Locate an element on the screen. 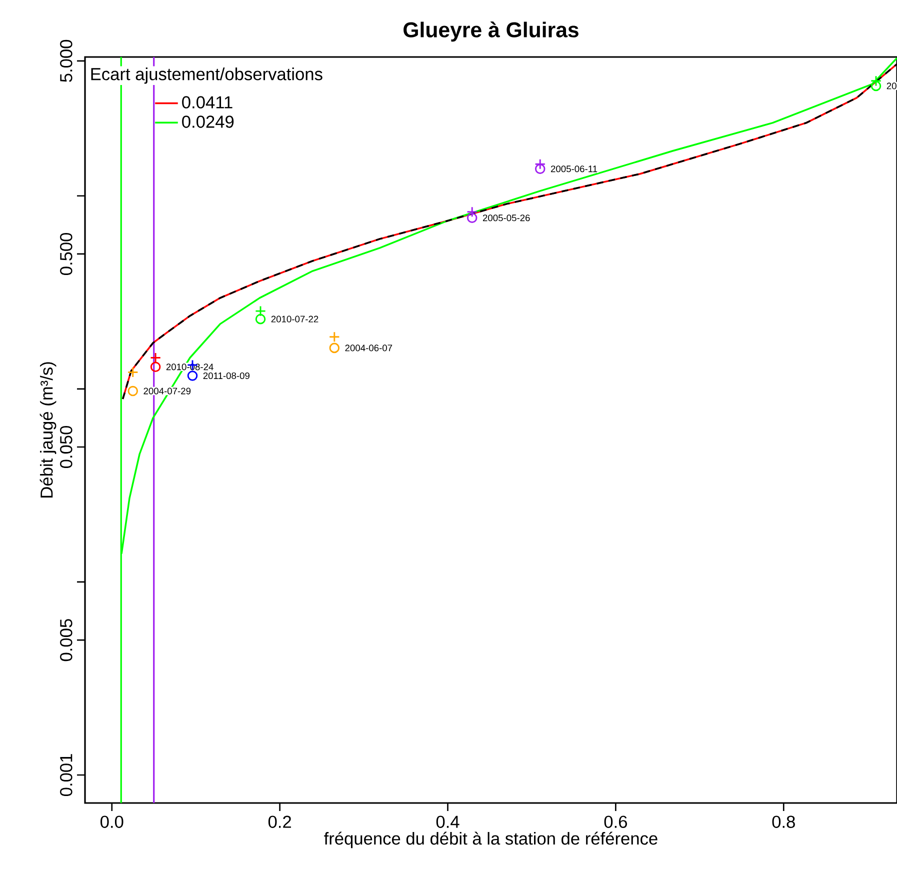 This screenshot has width=897, height=871. y-axis-title: Débit jaugé (m³/s) is located at coordinates (48, 430).